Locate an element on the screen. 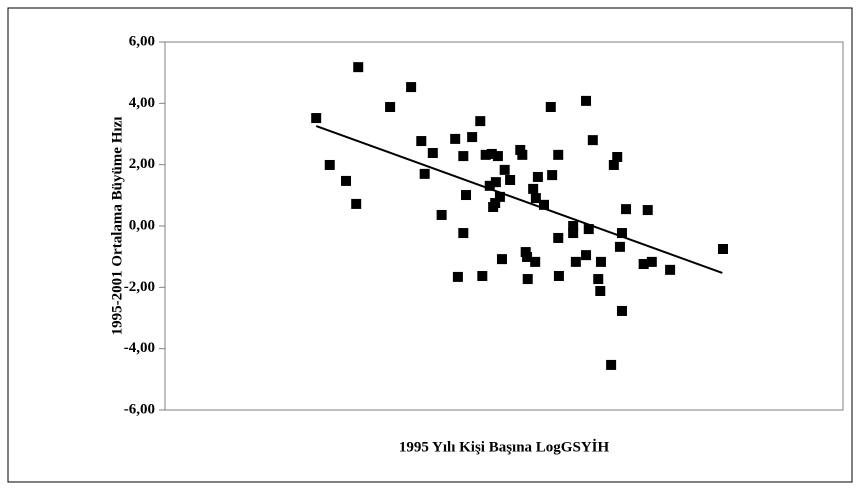 This screenshot has width=860, height=495. y-axis-label: 1995-2001 Ortalama Büyüme Hızı is located at coordinates (117, 226).